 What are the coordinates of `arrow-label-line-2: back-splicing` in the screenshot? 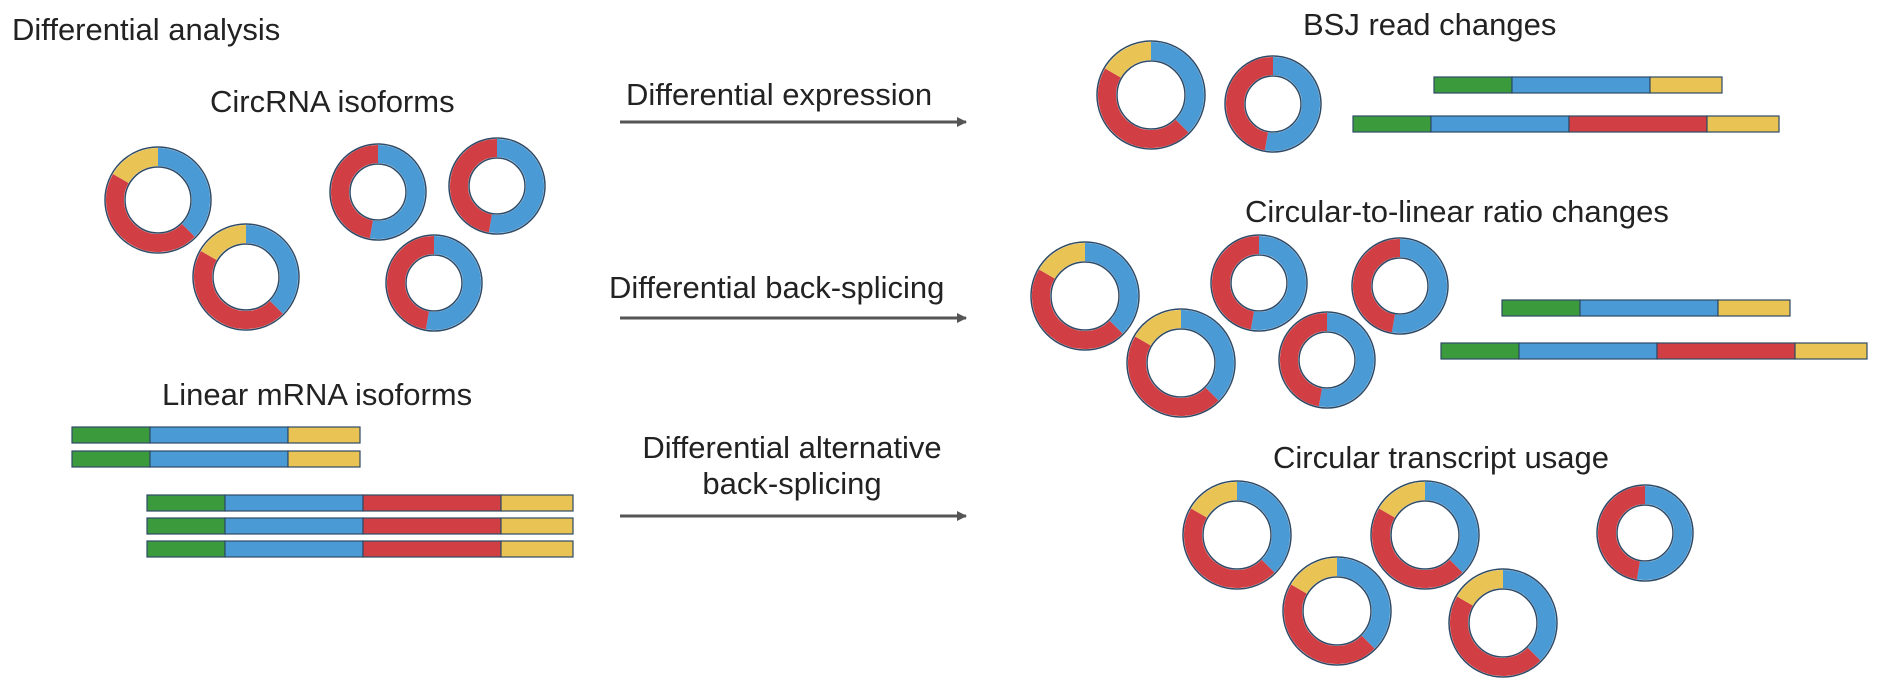 It's located at (792, 483).